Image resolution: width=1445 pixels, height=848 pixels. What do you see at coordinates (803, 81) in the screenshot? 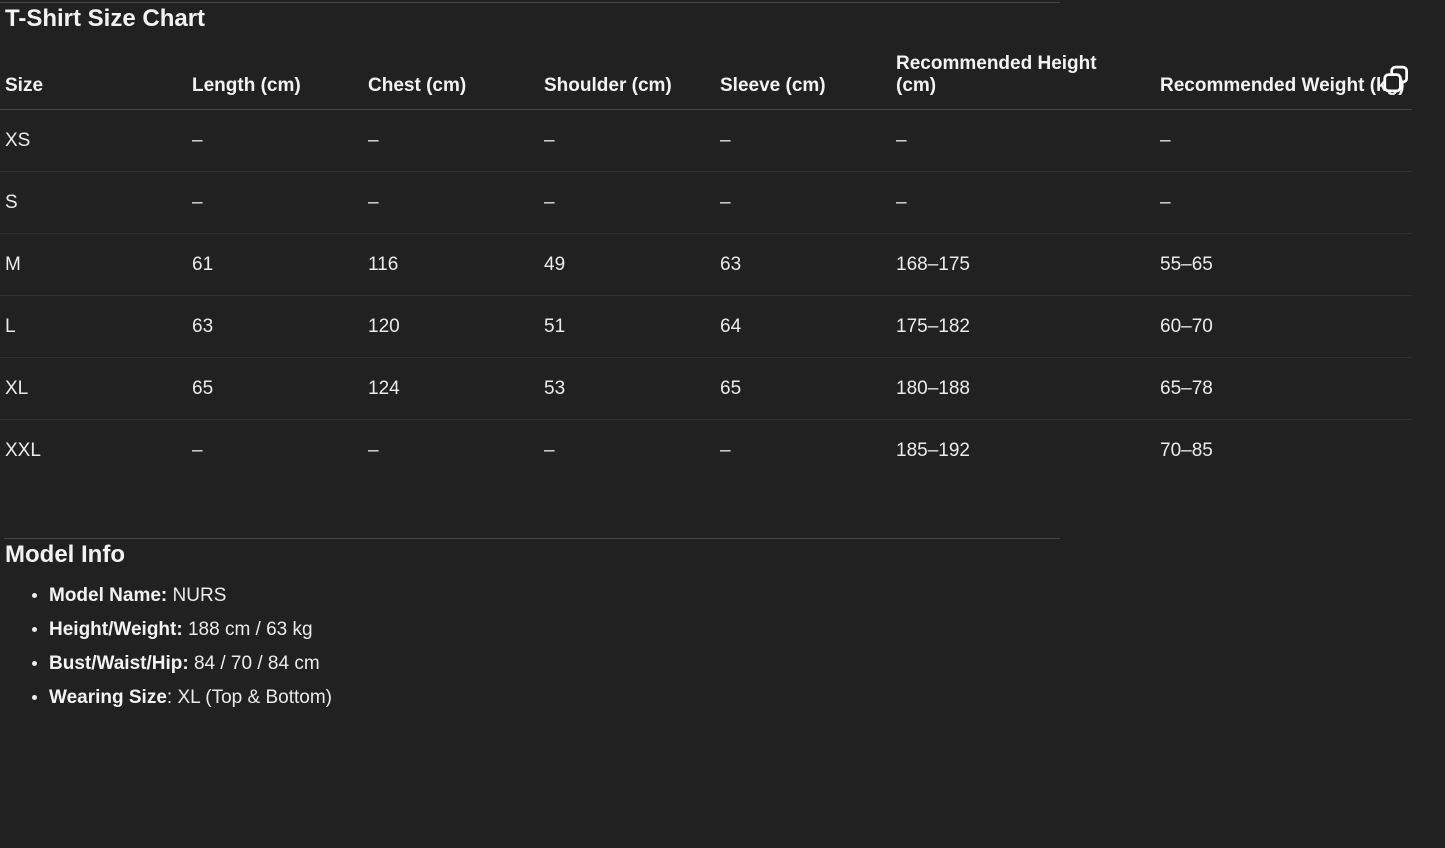
I see `column-header-sleeve: Sleeve (cm)` at bounding box center [803, 81].